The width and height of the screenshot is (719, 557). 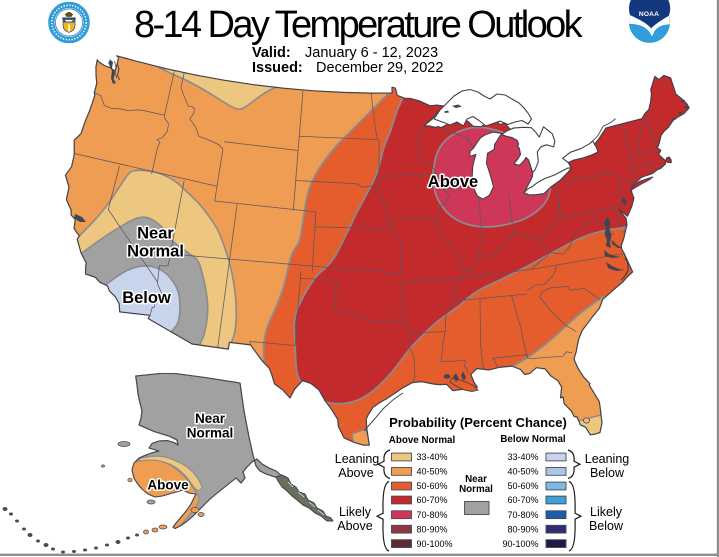 I want to click on svg-text: Probability (Percent Chance), so click(x=478, y=422).